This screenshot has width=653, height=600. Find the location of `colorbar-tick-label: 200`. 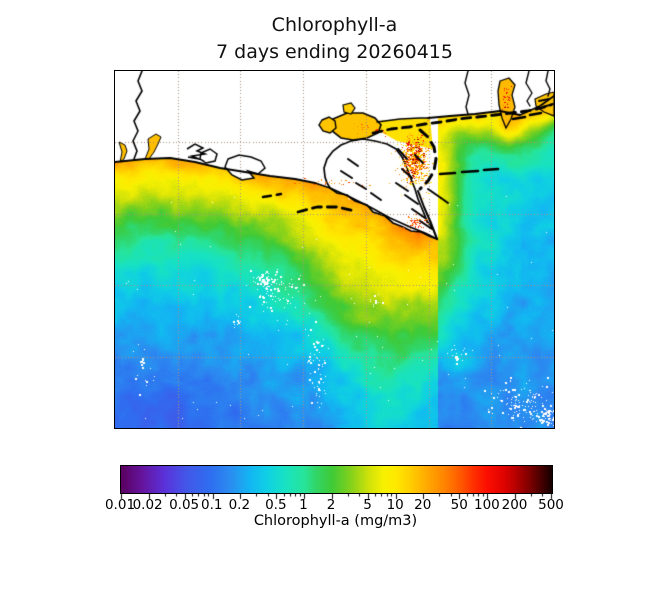

colorbar-tick-label: 200 is located at coordinates (514, 505).